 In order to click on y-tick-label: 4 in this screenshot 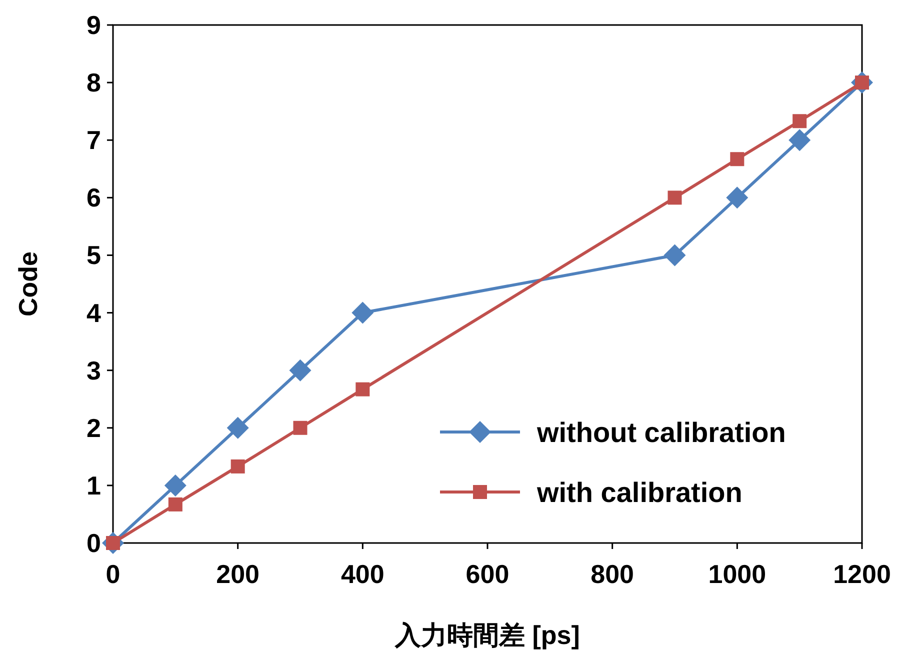, I will do `click(94, 313)`.